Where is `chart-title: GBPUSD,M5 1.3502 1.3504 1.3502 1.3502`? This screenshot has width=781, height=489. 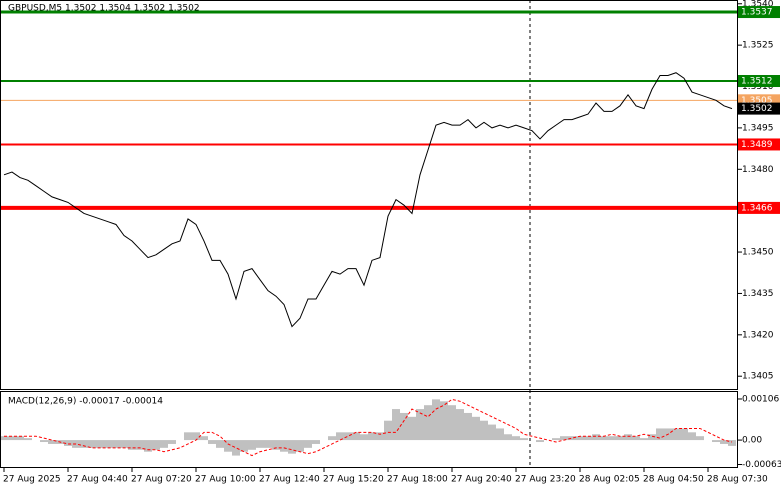
chart-title: GBPUSD,M5 1.3502 1.3504 1.3502 1.3502 is located at coordinates (104, 9).